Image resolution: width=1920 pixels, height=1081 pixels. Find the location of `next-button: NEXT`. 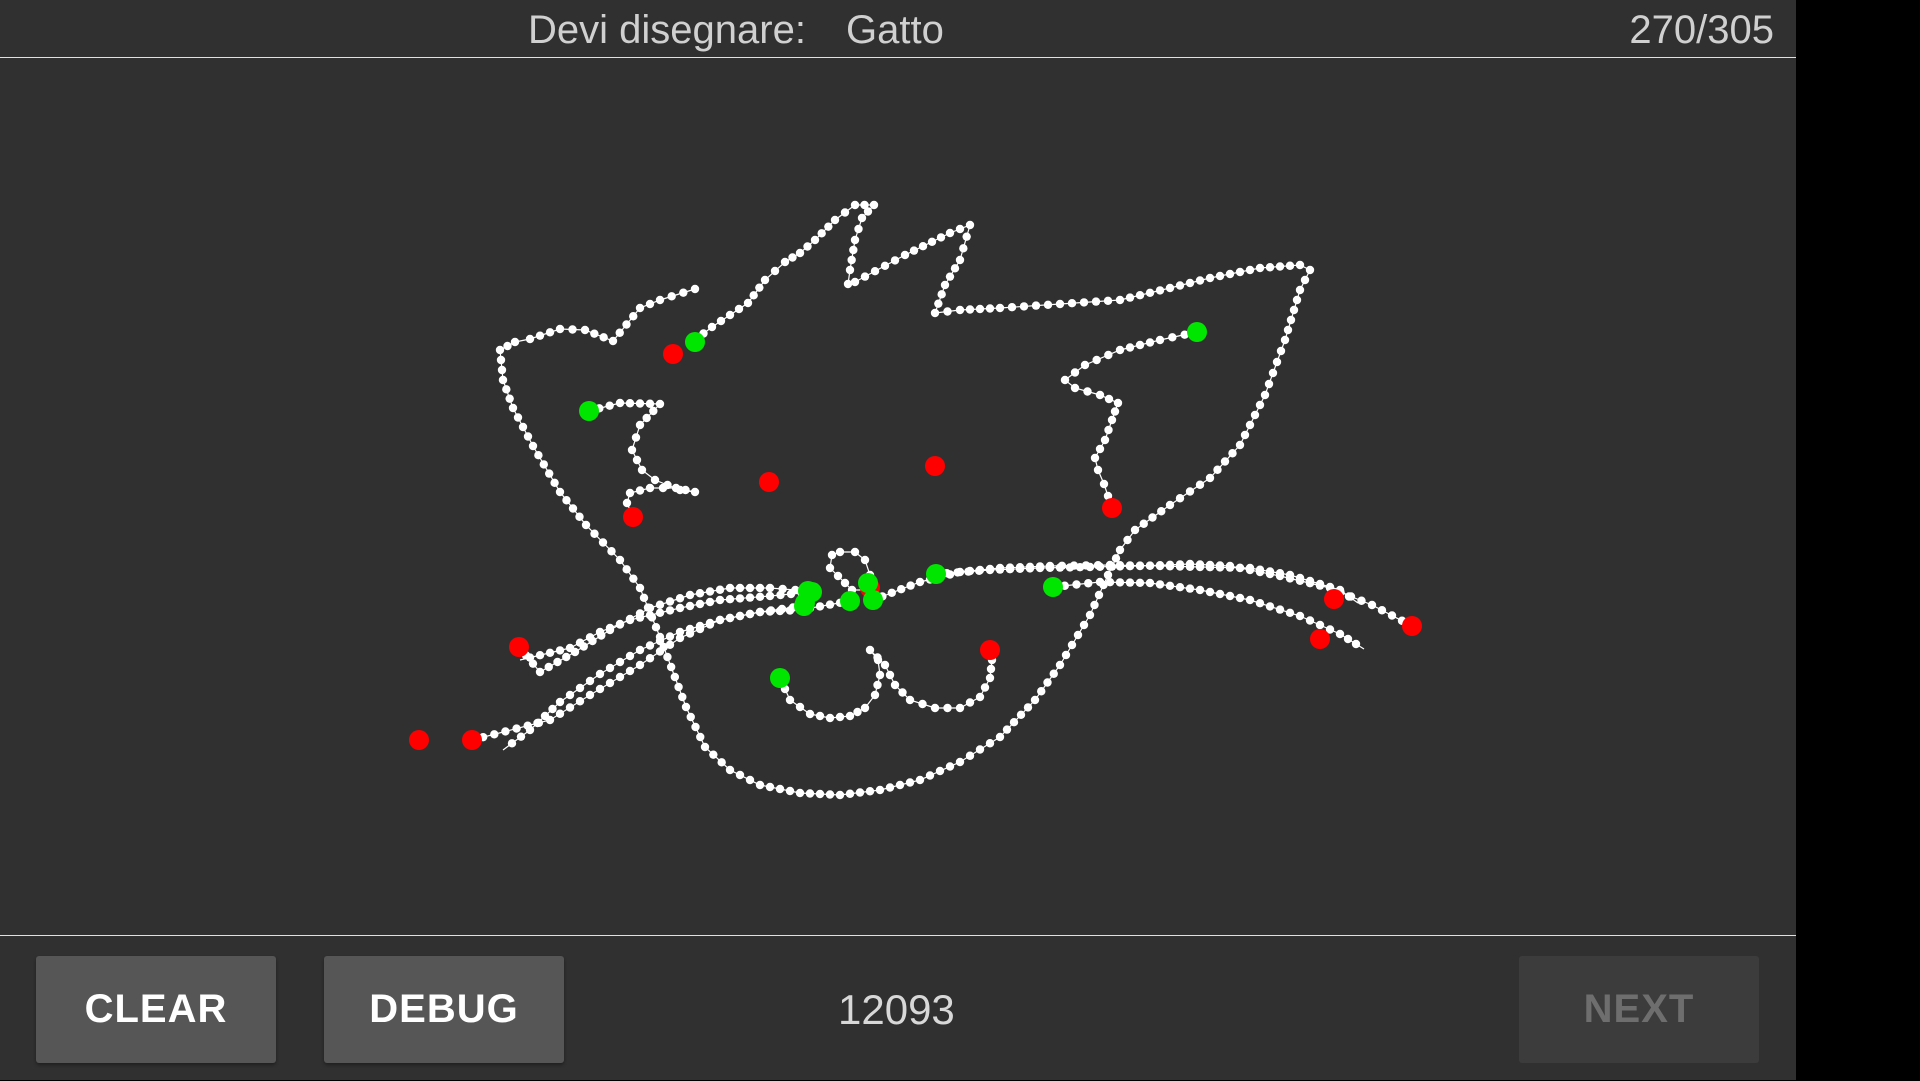

next-button: NEXT is located at coordinates (1639, 1009).